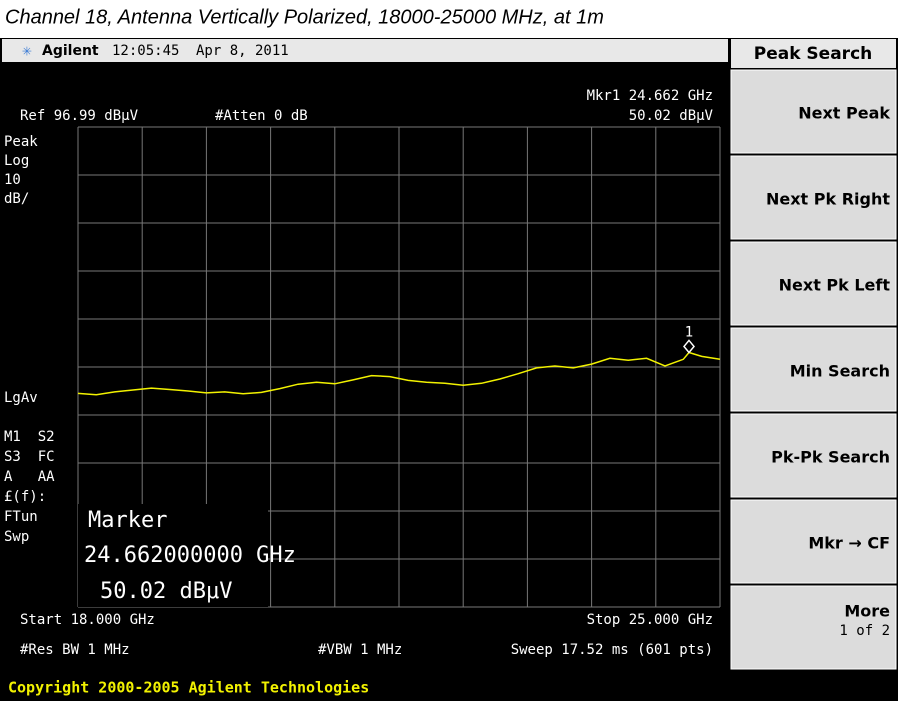  Describe the element at coordinates (612, 650) in the screenshot. I see `sweep: Sweep 17.52 ms (601 pts)` at that location.